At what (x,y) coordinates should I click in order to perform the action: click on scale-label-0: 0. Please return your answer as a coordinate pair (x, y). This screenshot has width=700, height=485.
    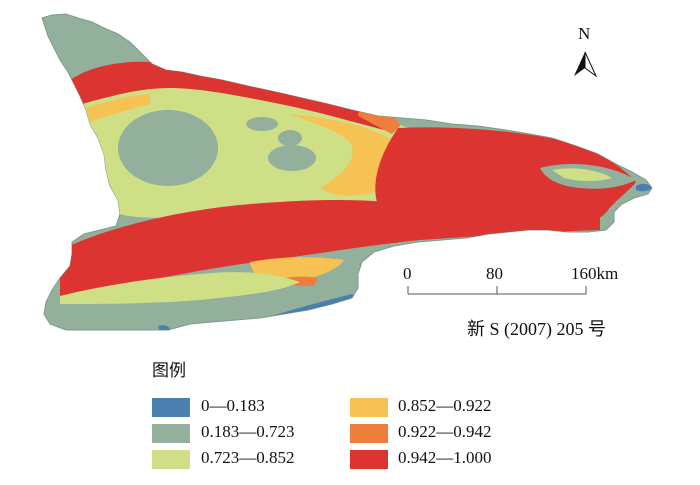
    Looking at the image, I should click on (407, 273).